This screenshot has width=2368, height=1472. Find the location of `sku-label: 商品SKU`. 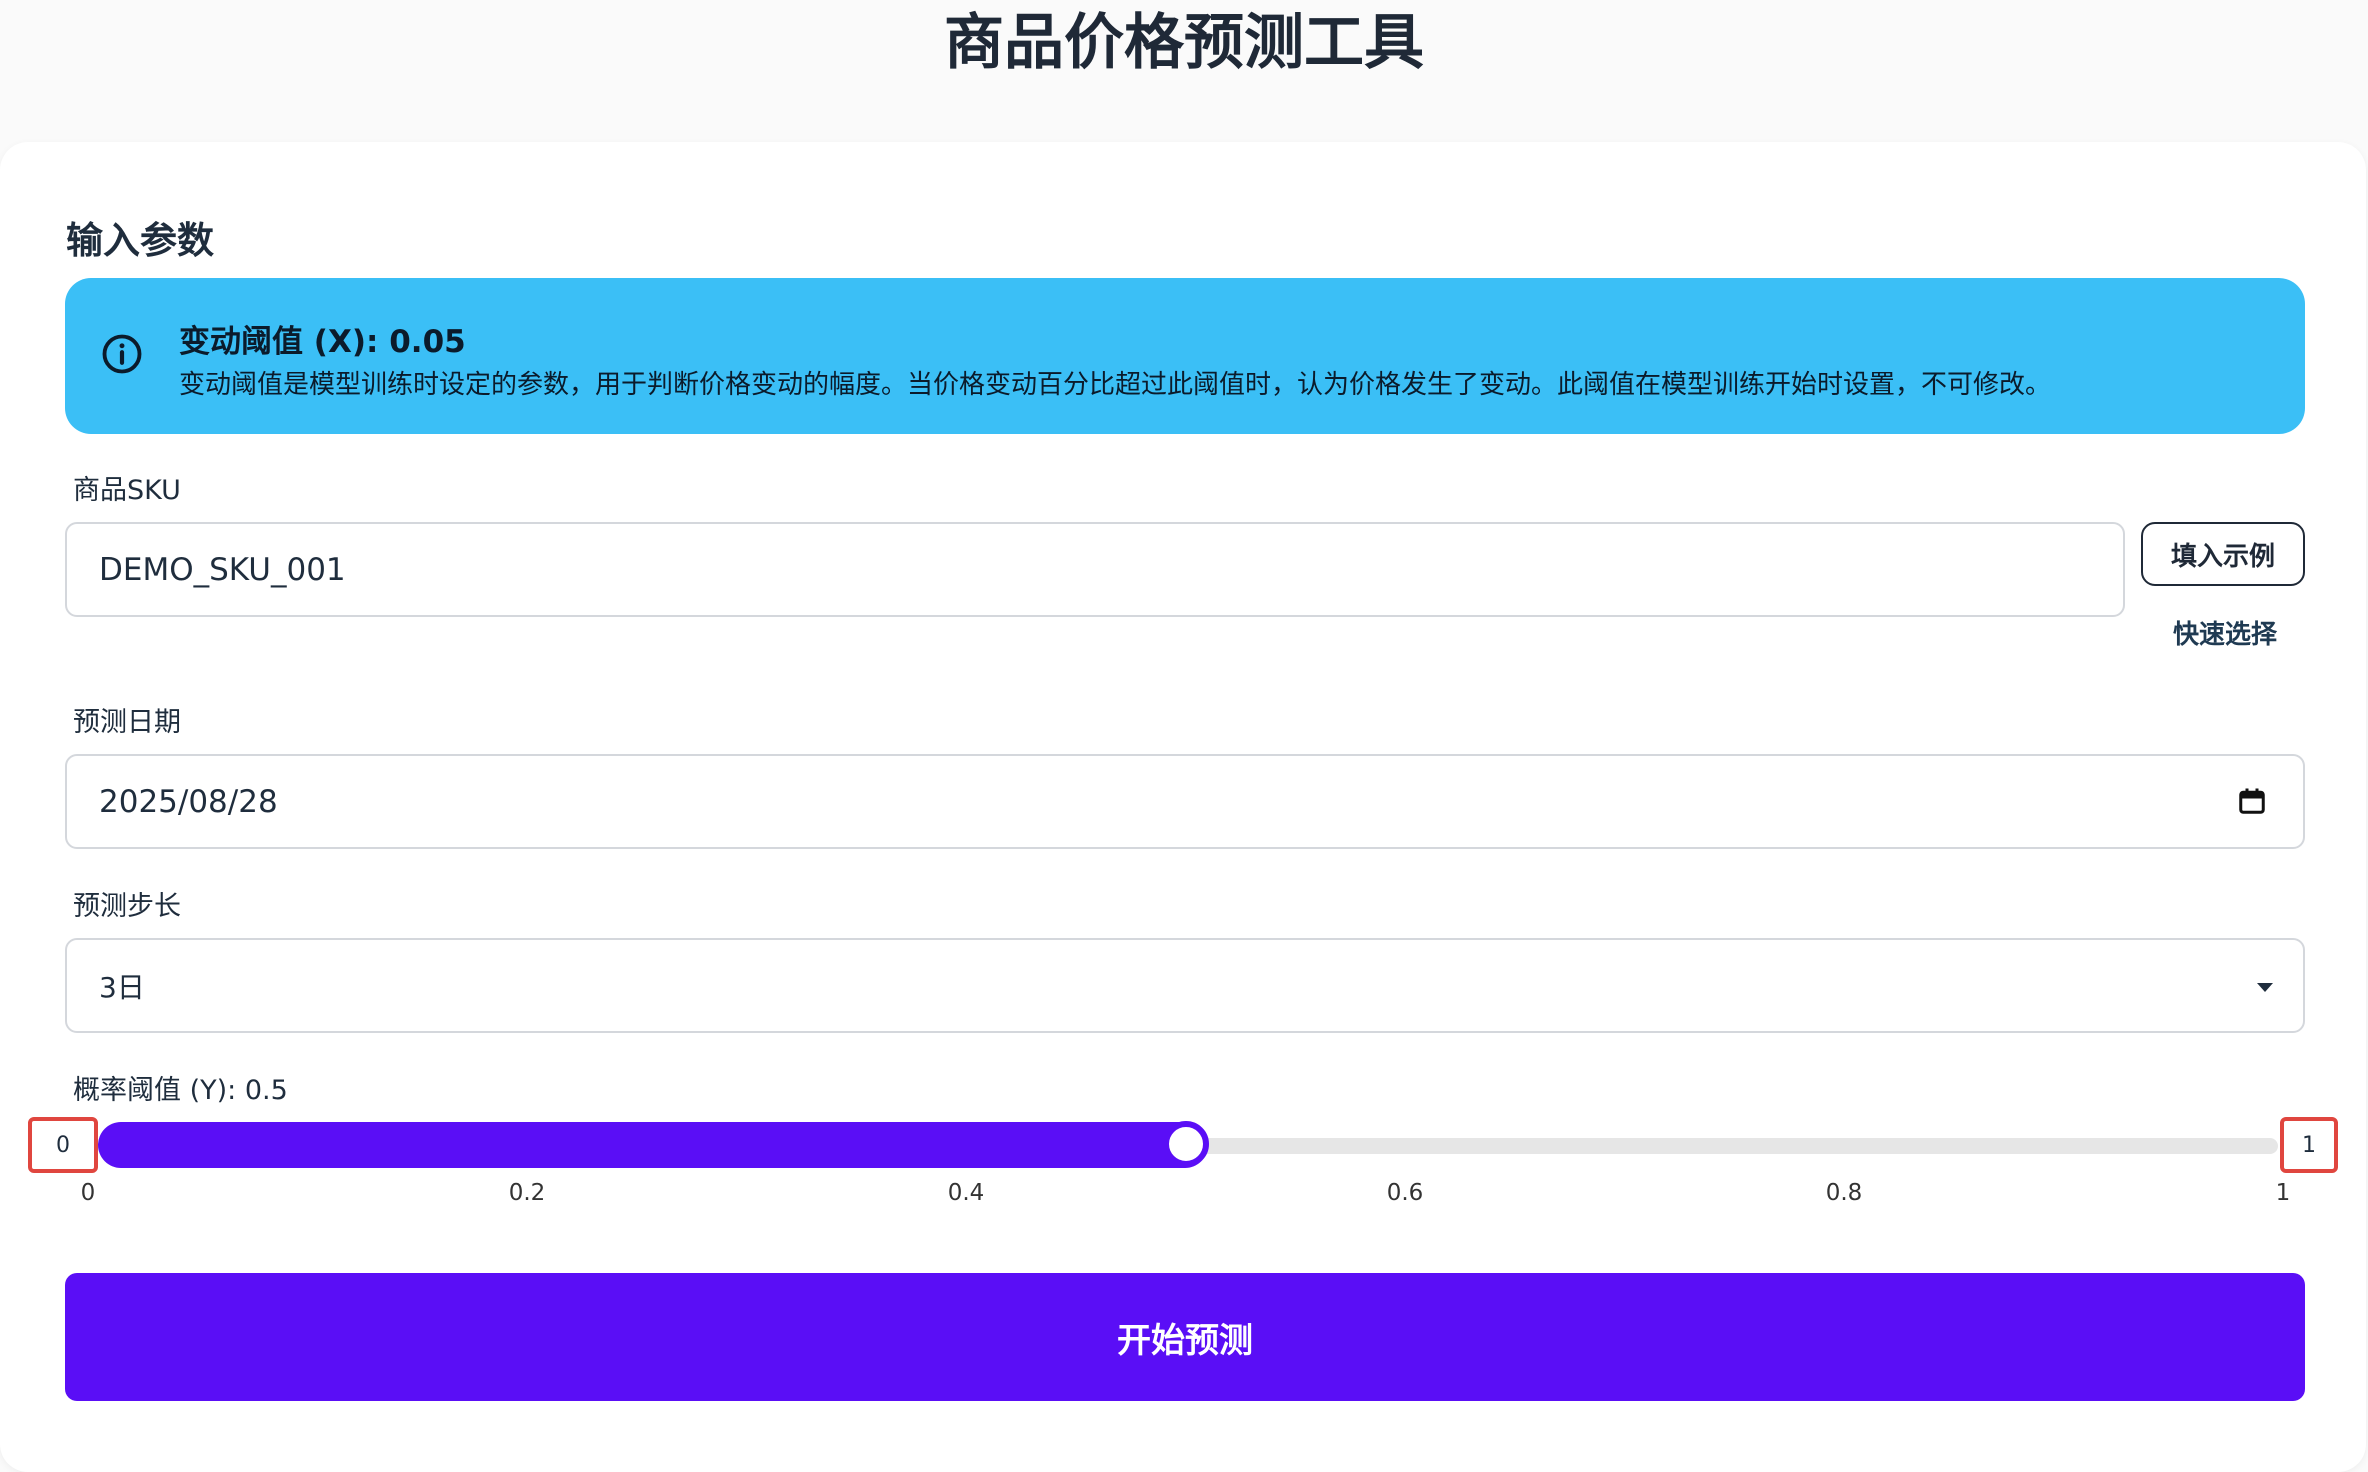

sku-label: 商品SKU is located at coordinates (127, 490).